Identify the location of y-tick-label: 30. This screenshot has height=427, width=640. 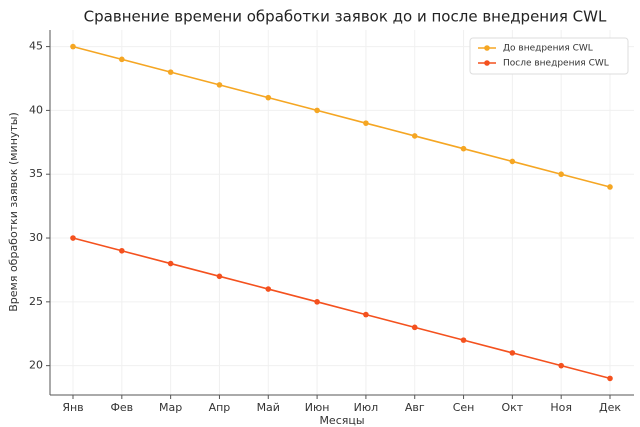
(36, 237).